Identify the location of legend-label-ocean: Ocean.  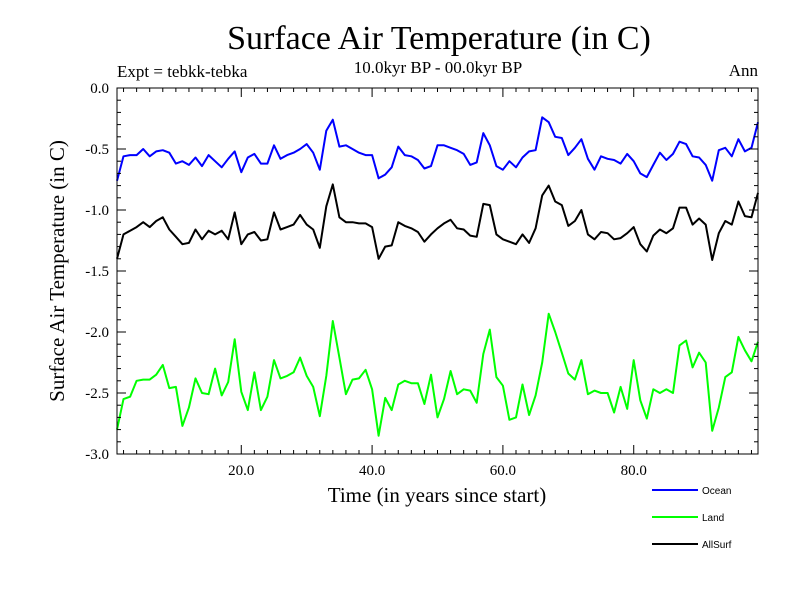
(716, 491).